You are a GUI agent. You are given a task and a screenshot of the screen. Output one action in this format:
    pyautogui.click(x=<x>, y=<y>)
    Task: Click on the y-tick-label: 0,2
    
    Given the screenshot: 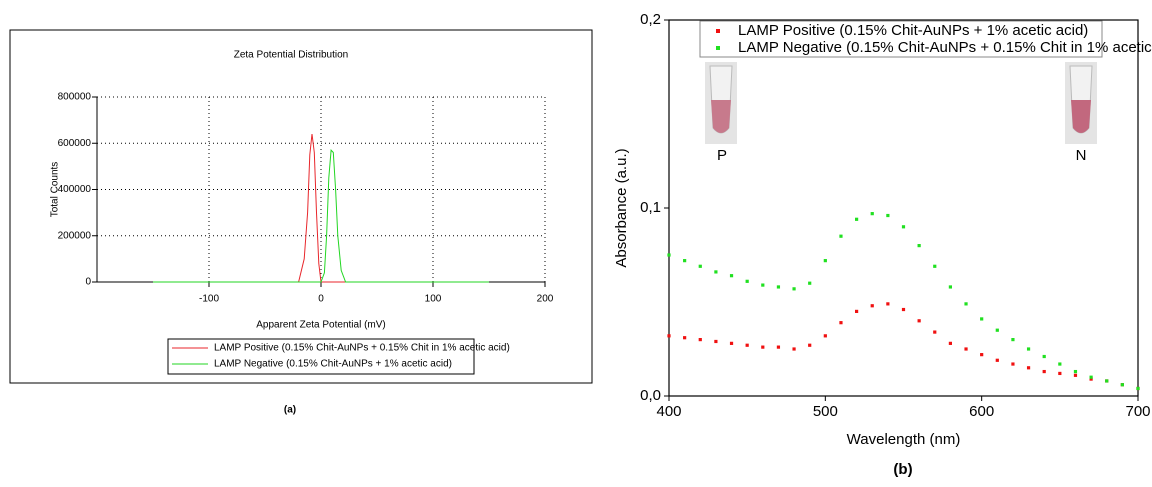 What is the action you would take?
    pyautogui.click(x=650, y=19)
    